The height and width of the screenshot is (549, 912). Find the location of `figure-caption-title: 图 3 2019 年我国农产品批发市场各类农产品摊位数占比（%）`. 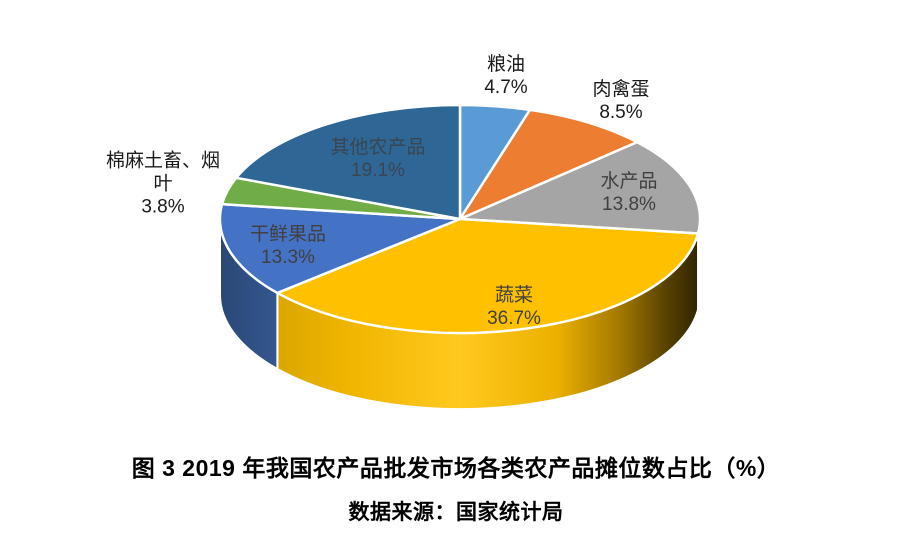

figure-caption-title: 图 3 2019 年我国农产品批发市场各类农产品摊位数占比（%） is located at coordinates (456, 468).